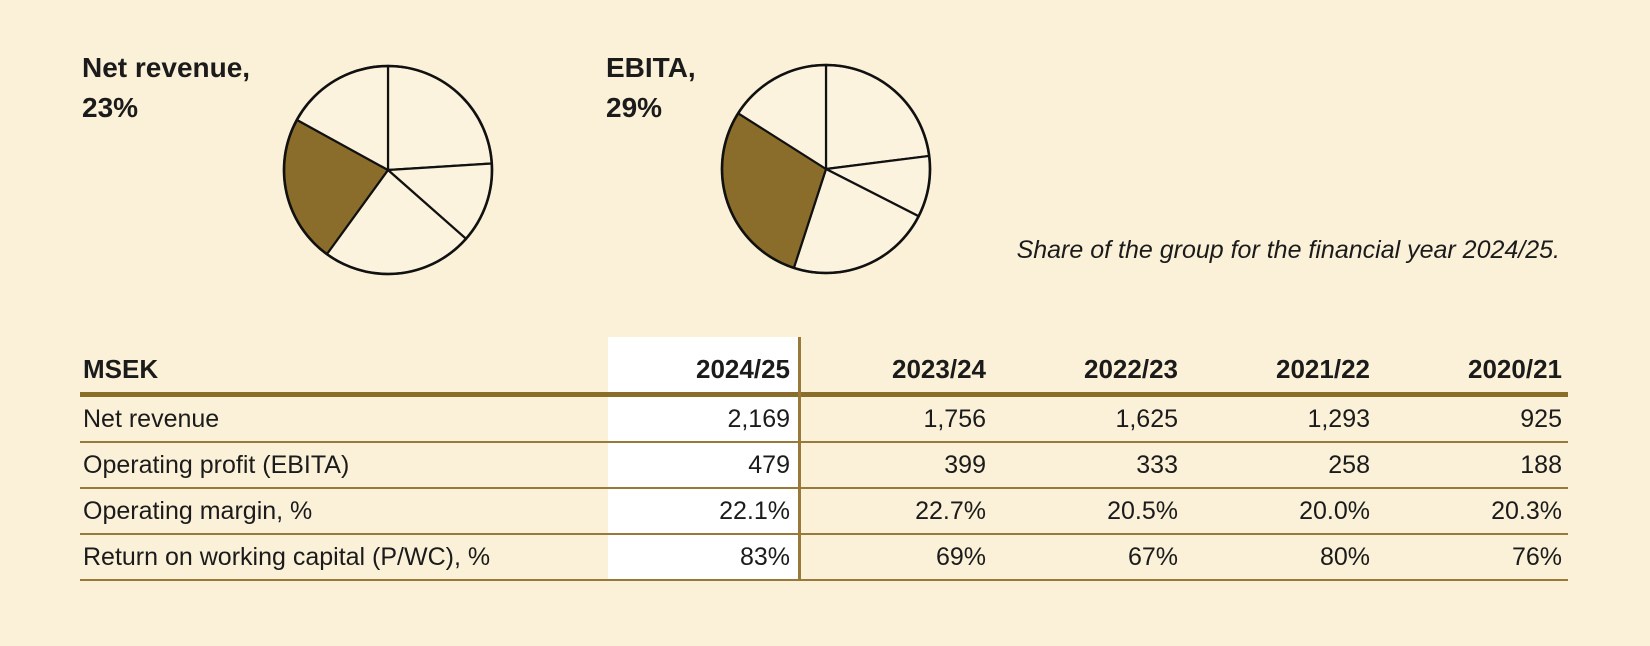 This screenshot has height=646, width=1650. What do you see at coordinates (754, 510) in the screenshot?
I see `value-cell: 22.1%` at bounding box center [754, 510].